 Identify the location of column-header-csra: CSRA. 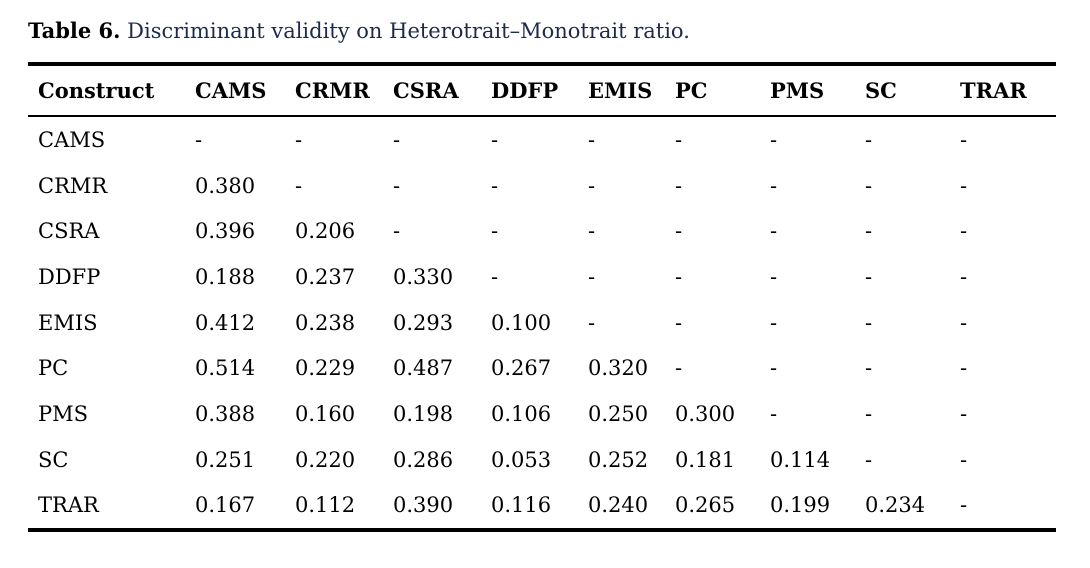
(432, 90).